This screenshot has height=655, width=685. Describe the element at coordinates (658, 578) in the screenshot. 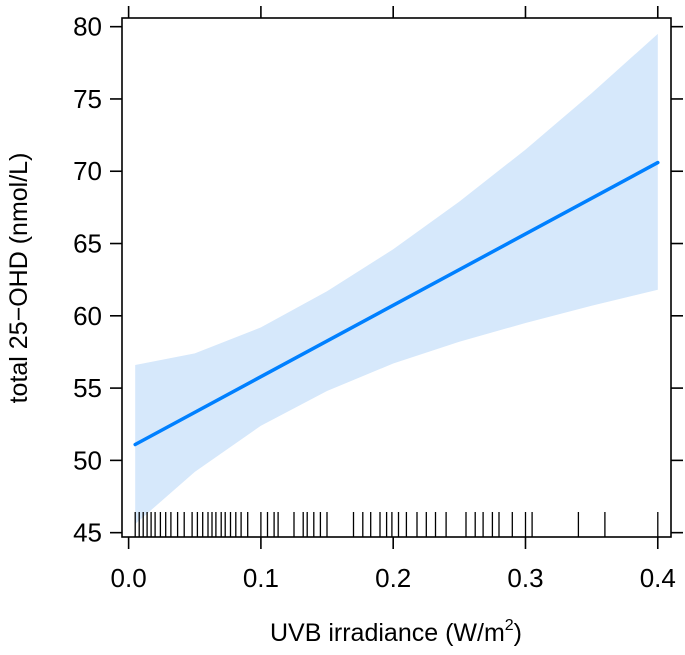

I see `x-tick-label: 0.4` at that location.